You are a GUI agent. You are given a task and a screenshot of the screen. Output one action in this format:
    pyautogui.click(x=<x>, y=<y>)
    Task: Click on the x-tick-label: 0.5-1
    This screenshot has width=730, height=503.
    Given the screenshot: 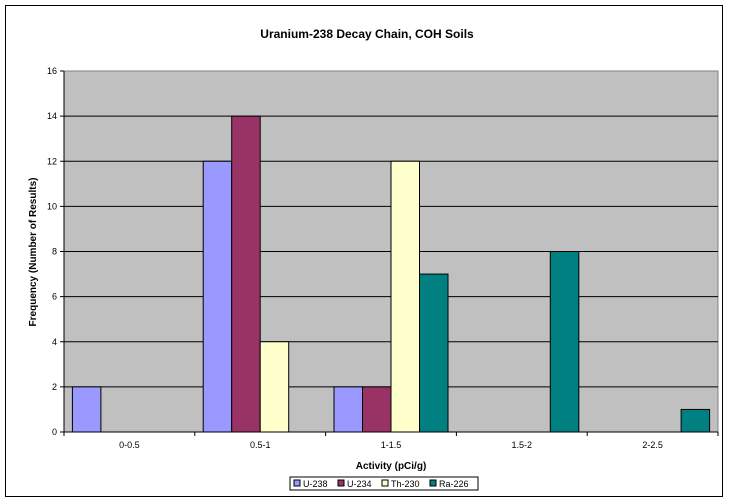 What is the action you would take?
    pyautogui.click(x=260, y=445)
    